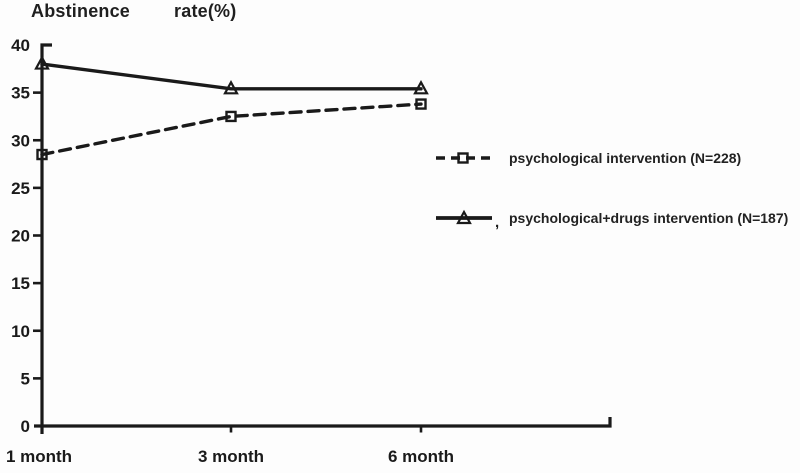 The image size is (800, 473). What do you see at coordinates (20, 236) in the screenshot?
I see `y-tick-label: 20` at bounding box center [20, 236].